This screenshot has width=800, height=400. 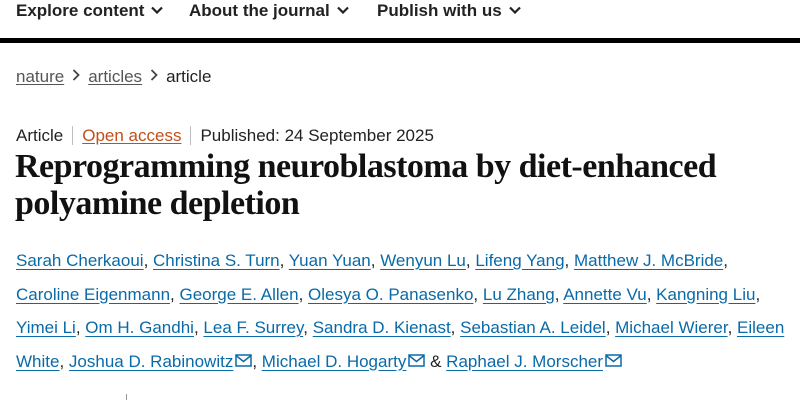 I want to click on author-link: Eileen White, so click(x=400, y=344).